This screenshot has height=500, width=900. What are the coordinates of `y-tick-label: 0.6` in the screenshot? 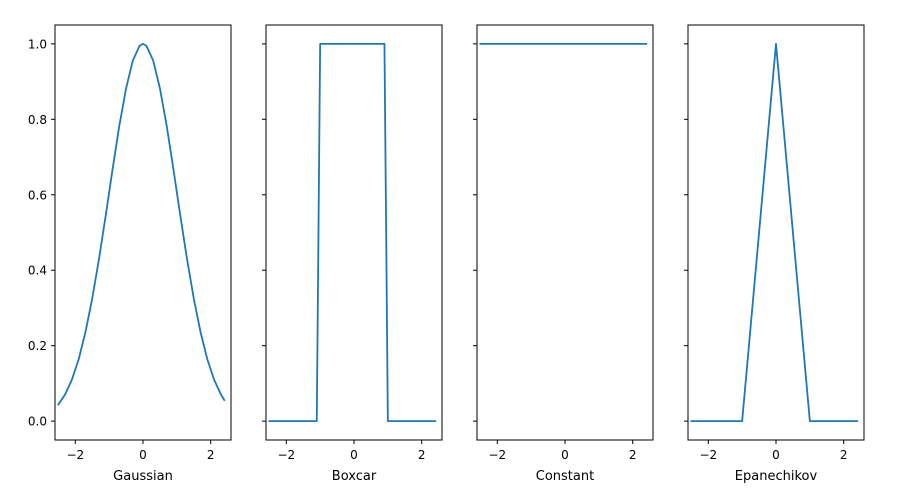 It's located at (37, 195).